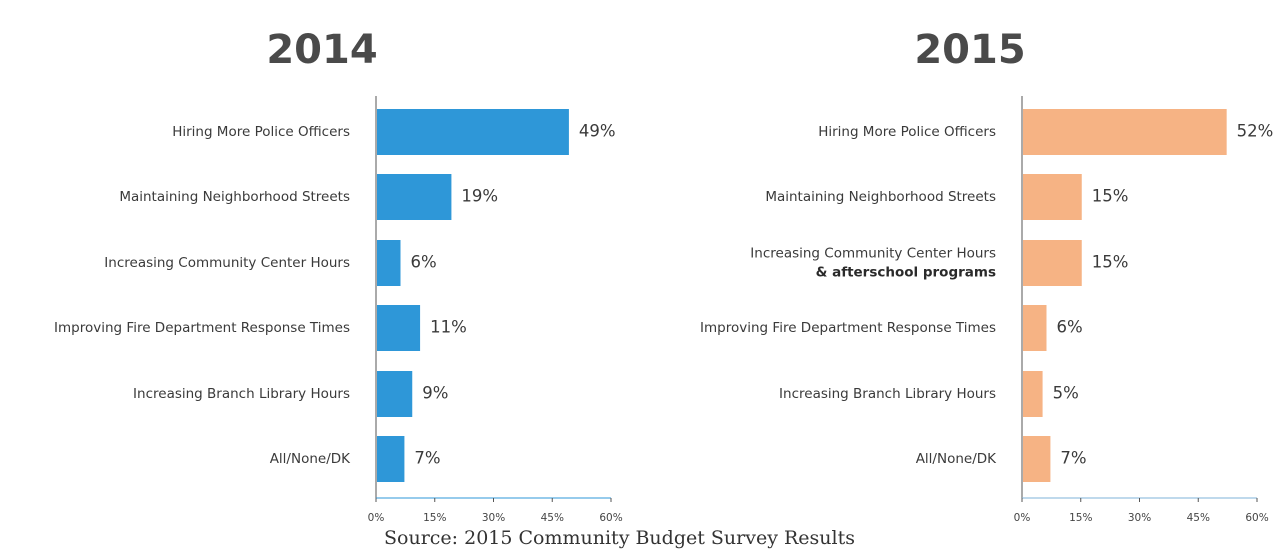 The image size is (1278, 553). What do you see at coordinates (427, 458) in the screenshot?
I see `chart-0-value-label: 7%` at bounding box center [427, 458].